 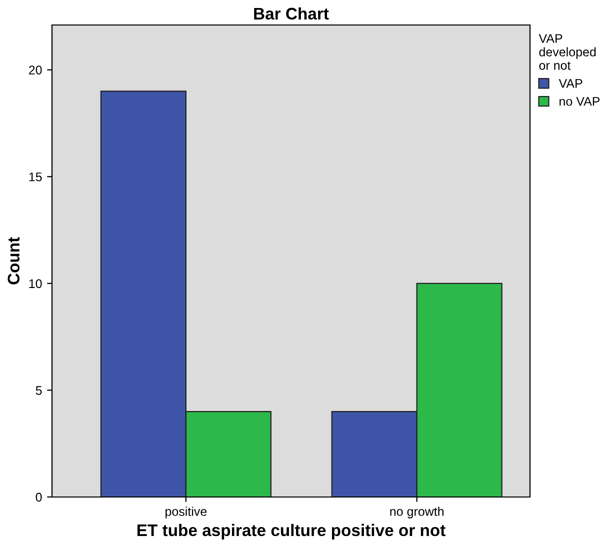 I want to click on legend-title: VAP developed or not, so click(x=567, y=52).